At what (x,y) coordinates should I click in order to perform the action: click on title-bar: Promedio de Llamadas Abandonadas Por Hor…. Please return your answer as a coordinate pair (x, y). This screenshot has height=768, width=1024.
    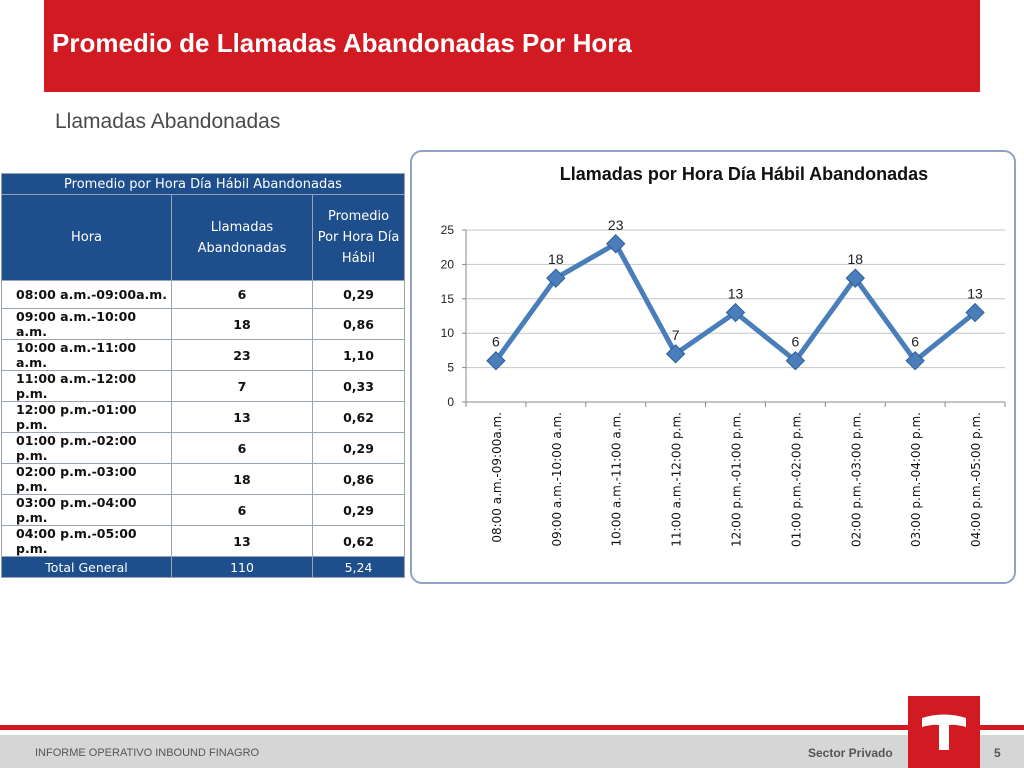
    Looking at the image, I should click on (512, 46).